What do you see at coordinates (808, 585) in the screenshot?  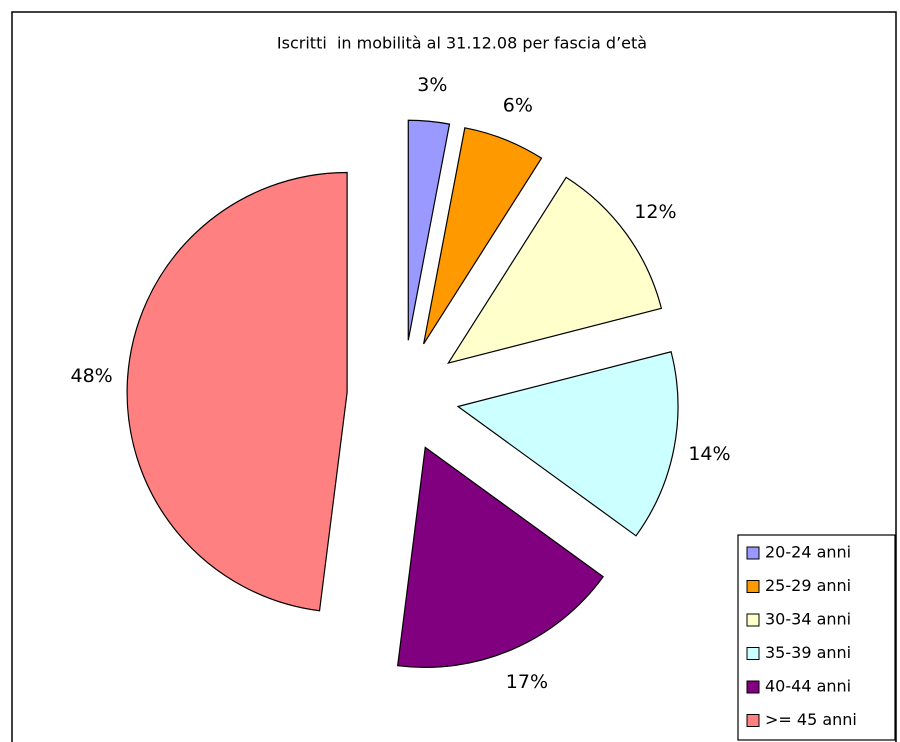 I see `legend-label: 25-29 anni` at bounding box center [808, 585].